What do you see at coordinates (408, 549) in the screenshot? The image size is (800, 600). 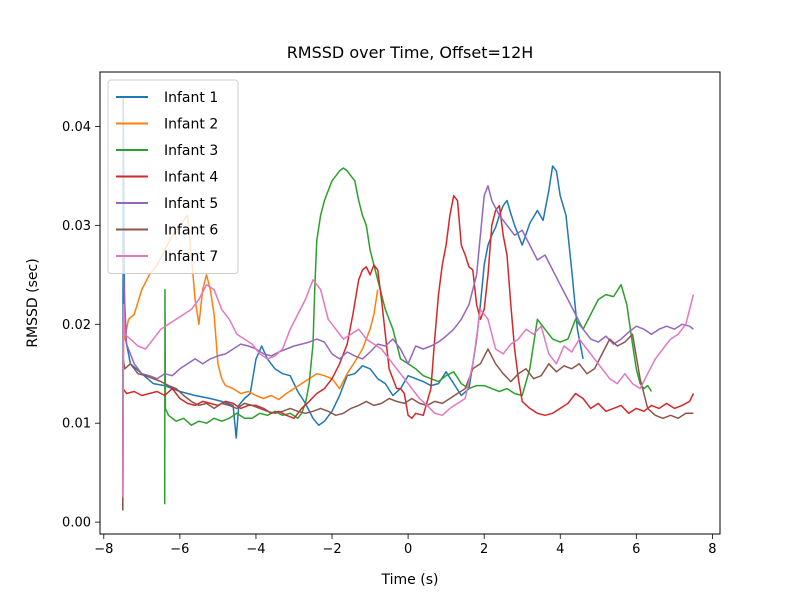 I see `x-tick-label: 0` at bounding box center [408, 549].